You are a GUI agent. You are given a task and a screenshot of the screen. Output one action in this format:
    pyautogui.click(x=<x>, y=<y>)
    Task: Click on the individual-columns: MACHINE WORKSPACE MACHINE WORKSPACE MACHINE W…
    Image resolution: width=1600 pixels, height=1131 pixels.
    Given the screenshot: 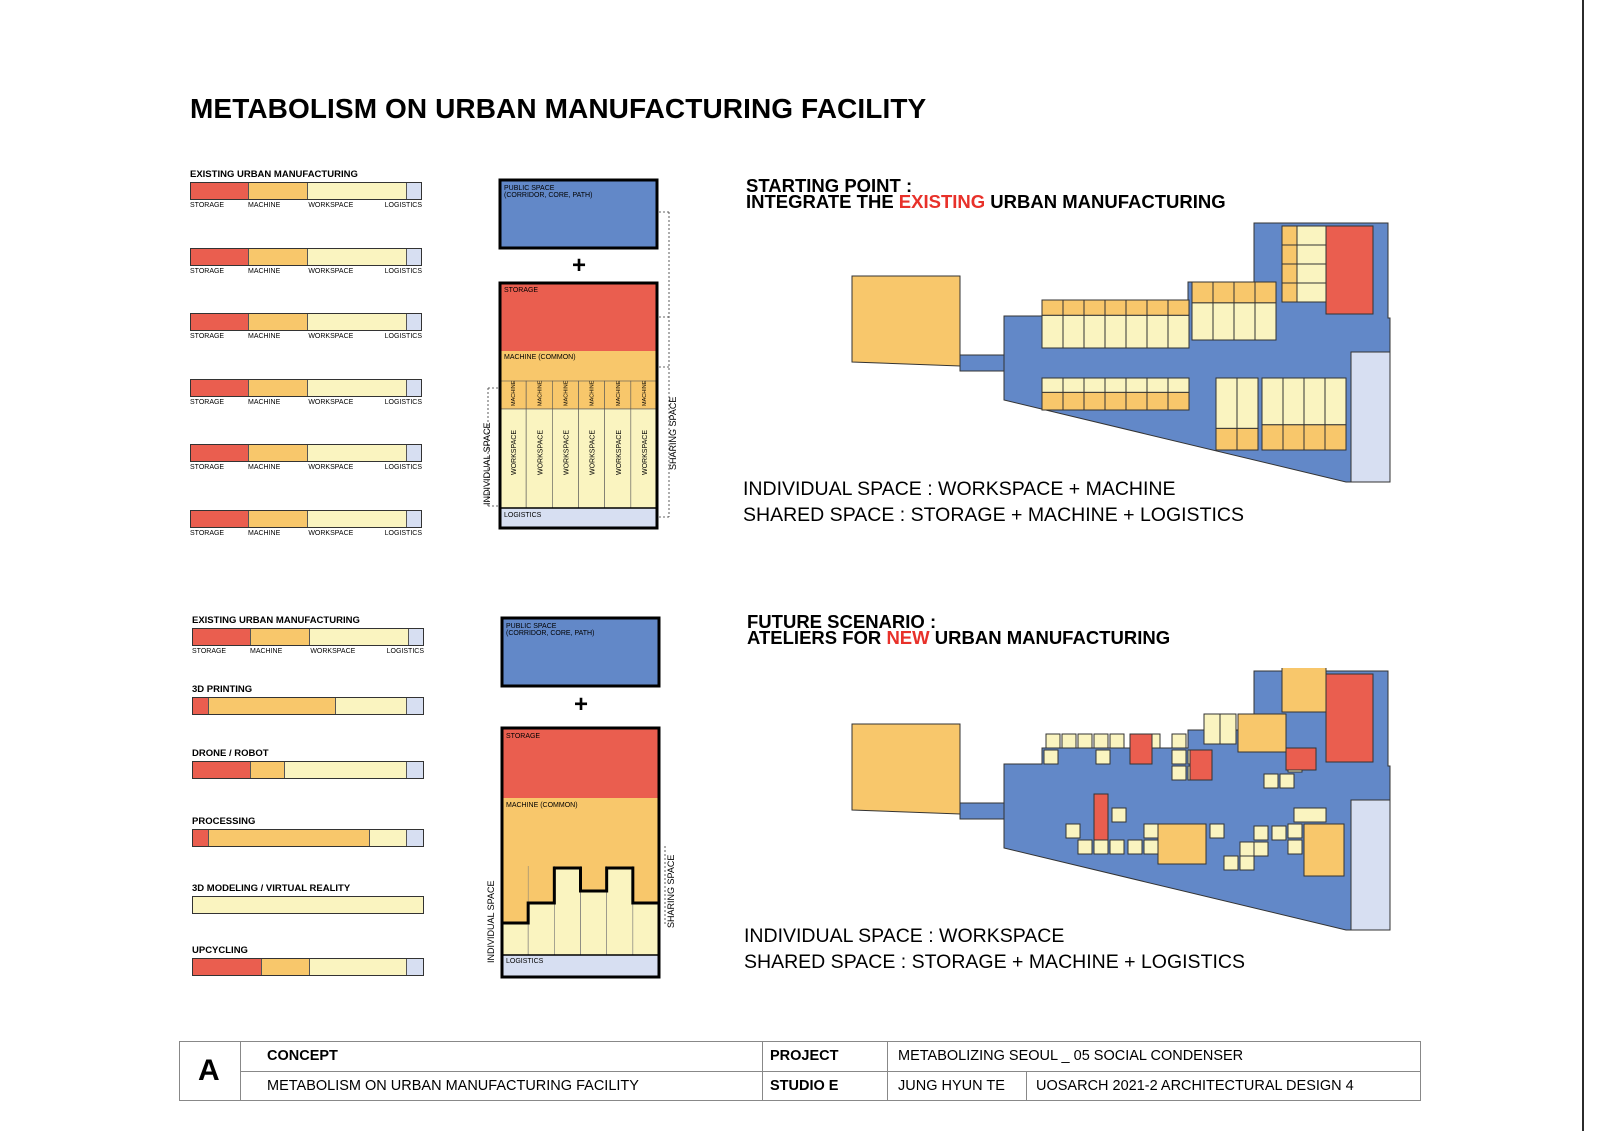 What is the action you would take?
    pyautogui.click(x=578, y=444)
    